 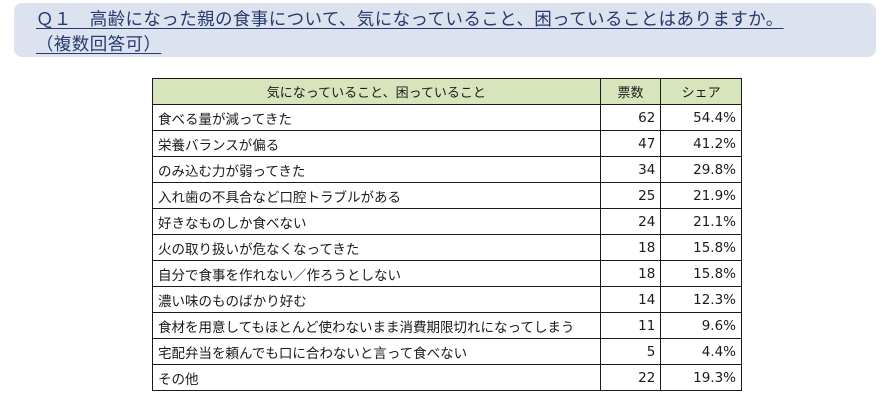 I want to click on table-header-row: 気になっていること、困っていること 票数 シェア, so click(x=447, y=91).